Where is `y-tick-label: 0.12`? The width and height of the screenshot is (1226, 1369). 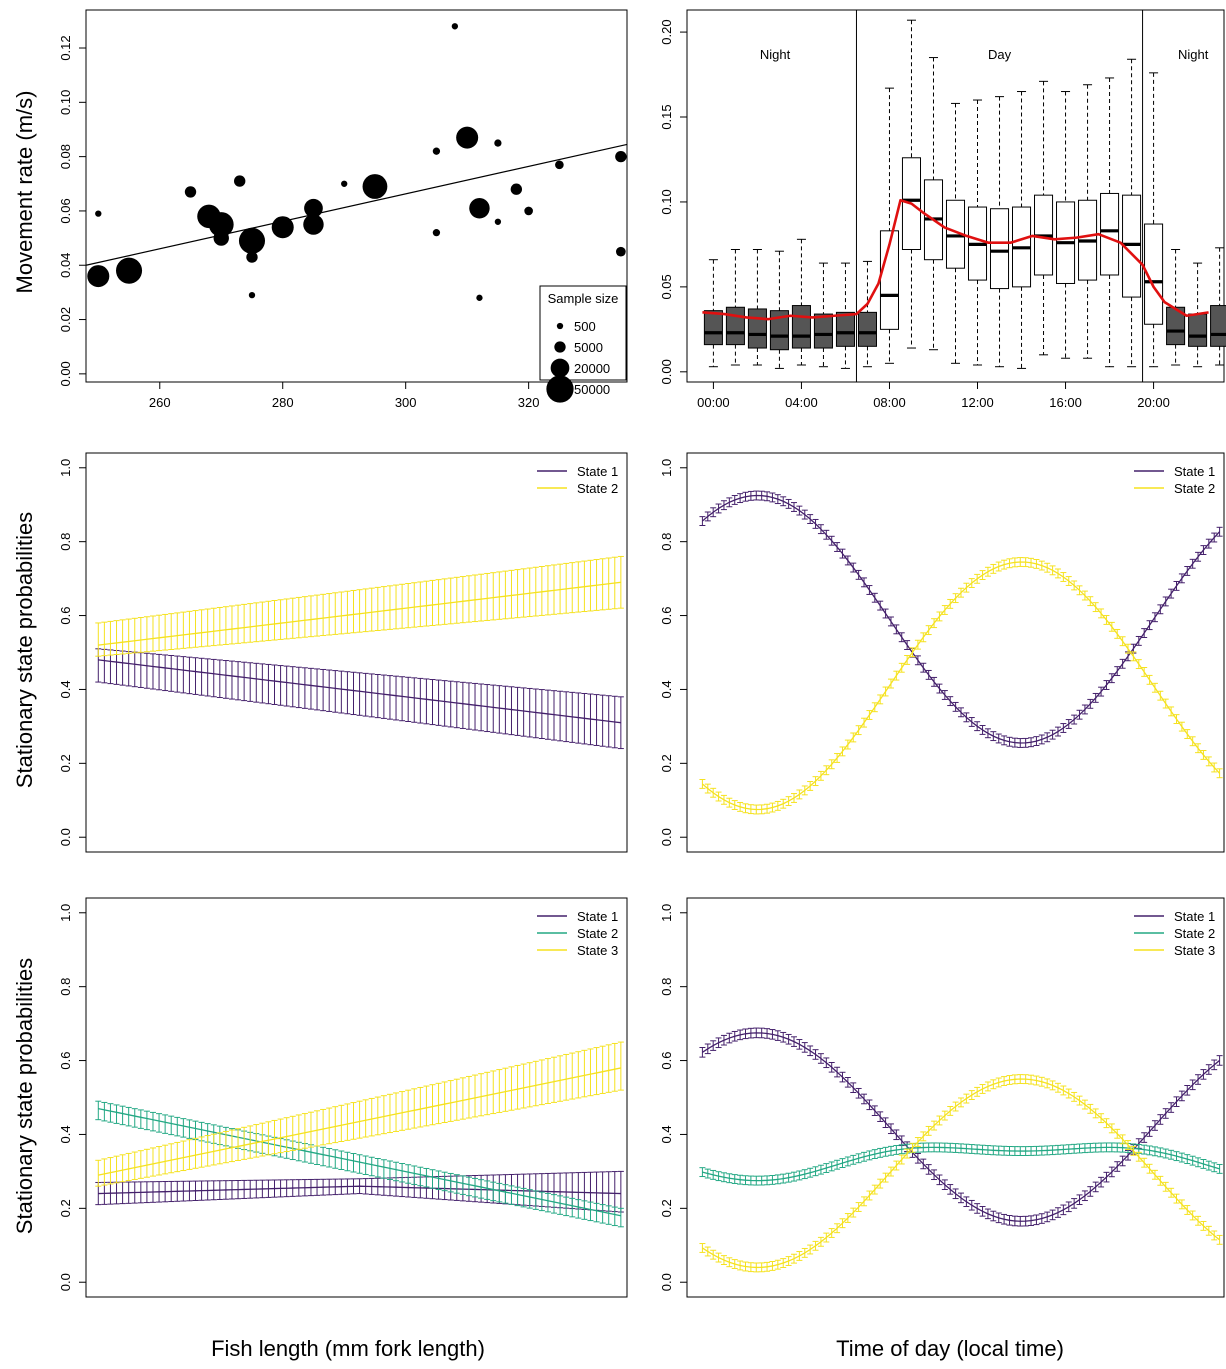 y-tick-label: 0.12 is located at coordinates (65, 47).